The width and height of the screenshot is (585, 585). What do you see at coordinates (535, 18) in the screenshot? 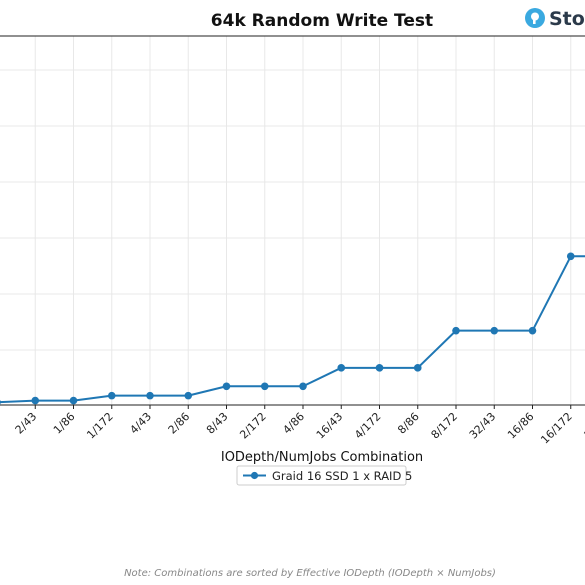
I see `storagereview-logo-icon` at bounding box center [535, 18].